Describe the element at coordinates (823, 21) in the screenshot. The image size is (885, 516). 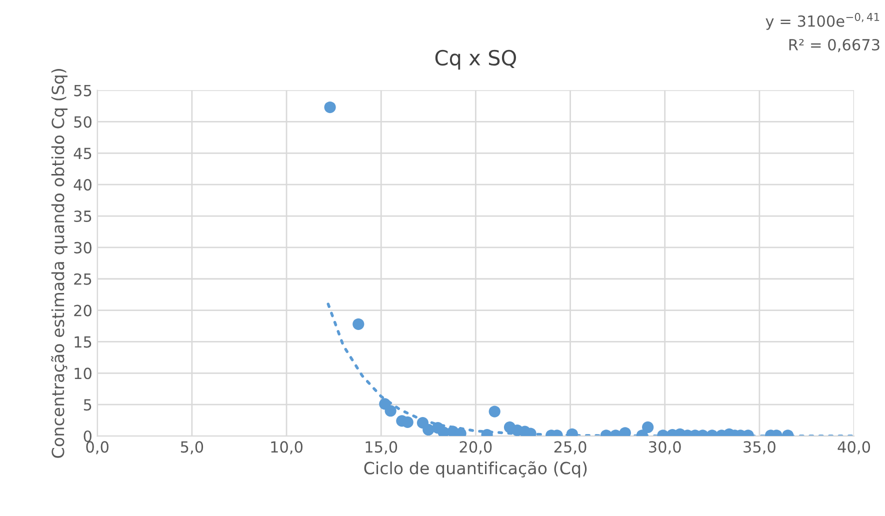
I see `text: y = 3100e$^{−0,41}$` at that location.